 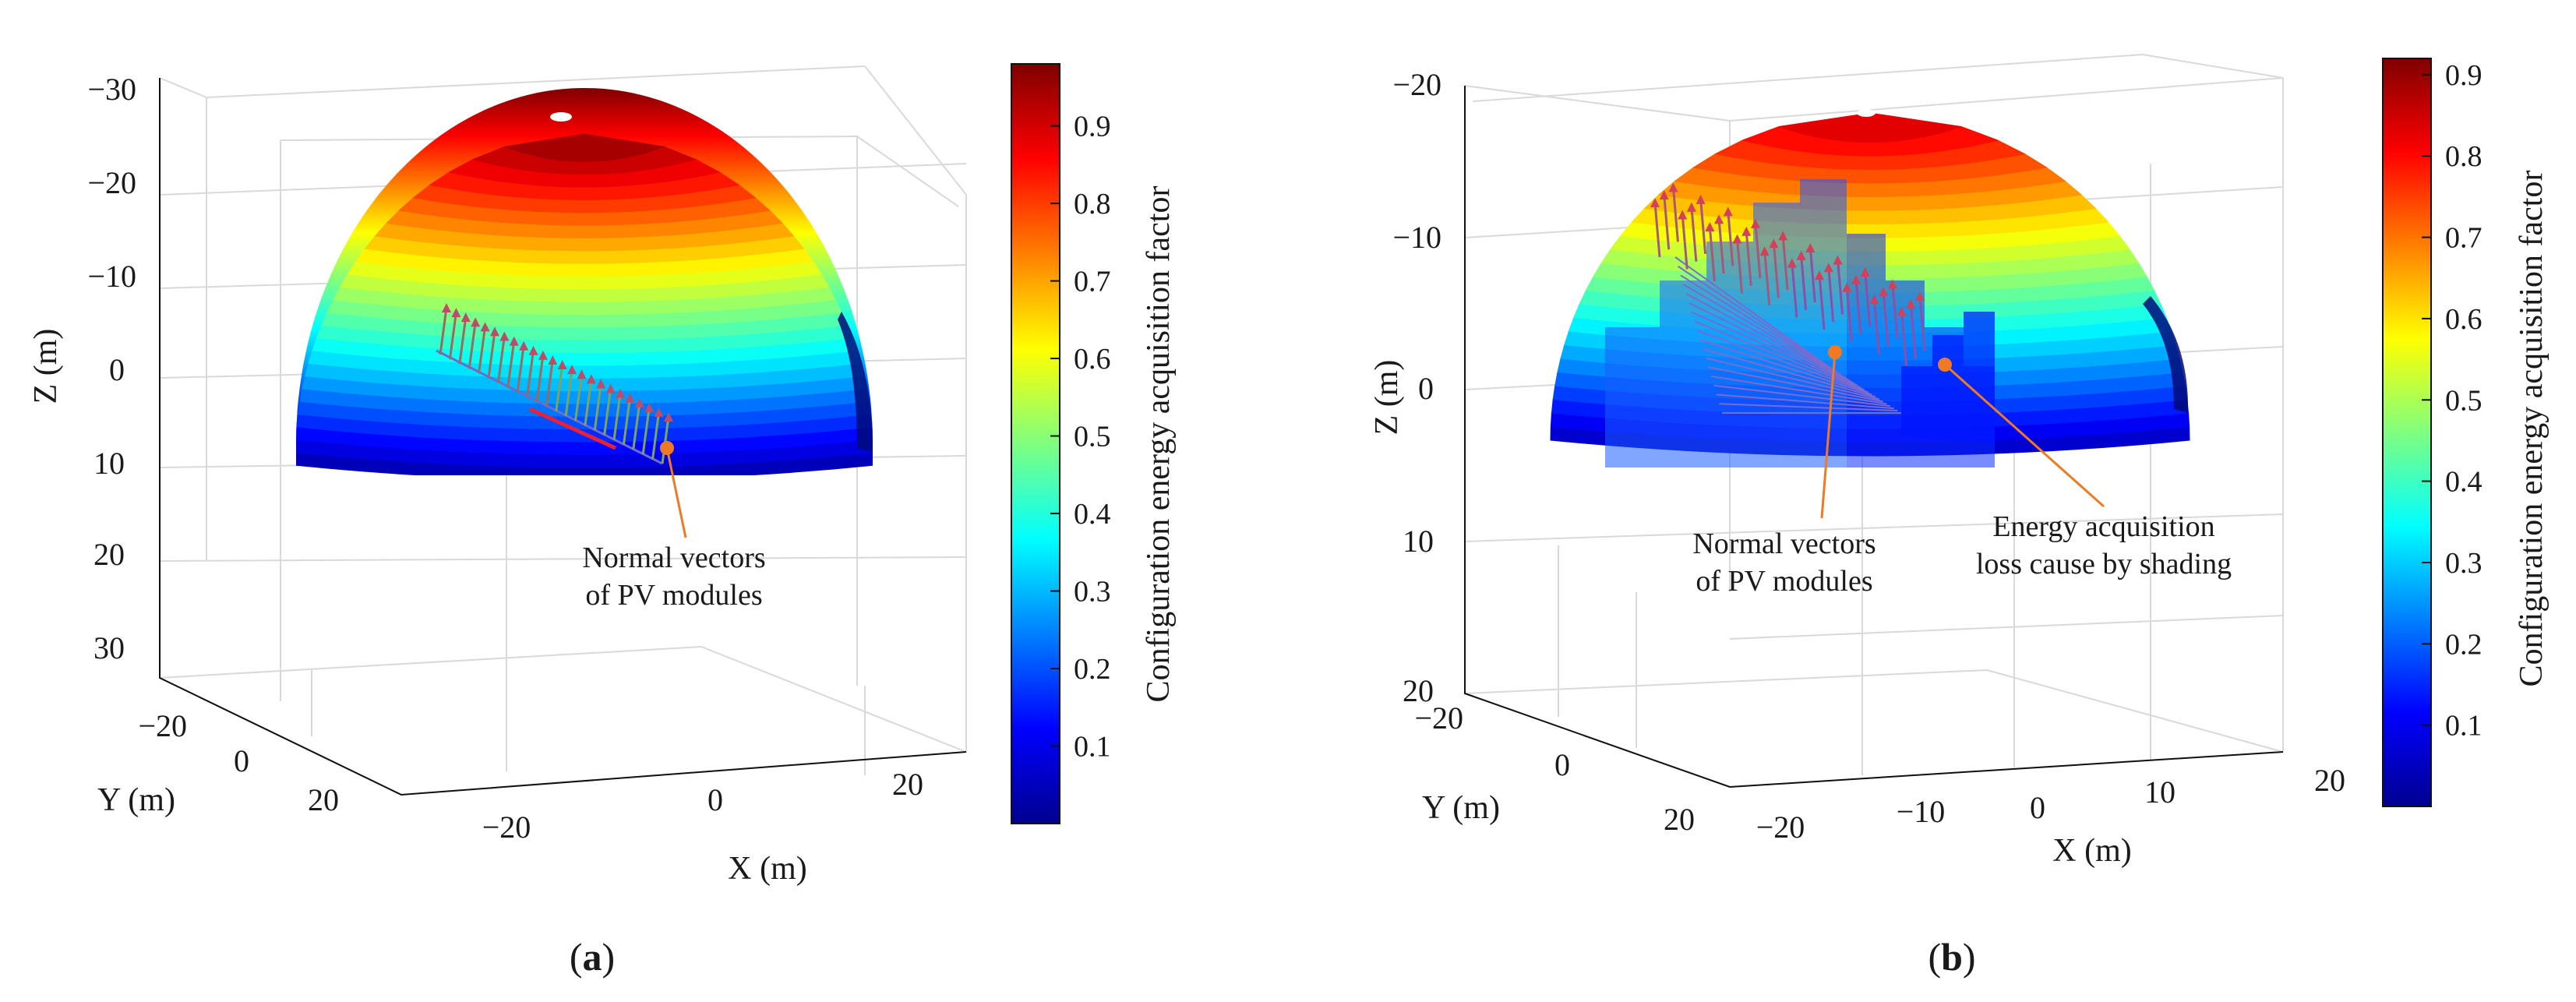 I want to click on z-tick-b: −10, so click(x=1417, y=237).